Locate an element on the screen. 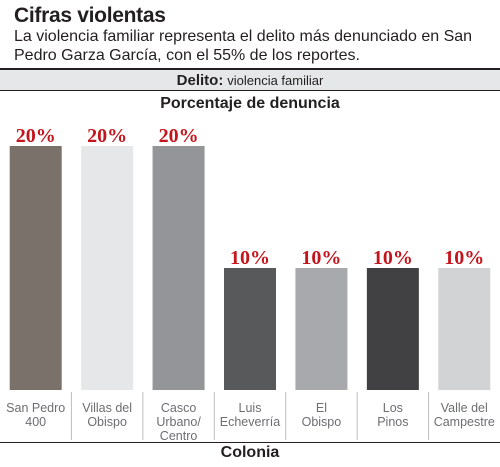  bottom-rule is located at coordinates (250, 442).